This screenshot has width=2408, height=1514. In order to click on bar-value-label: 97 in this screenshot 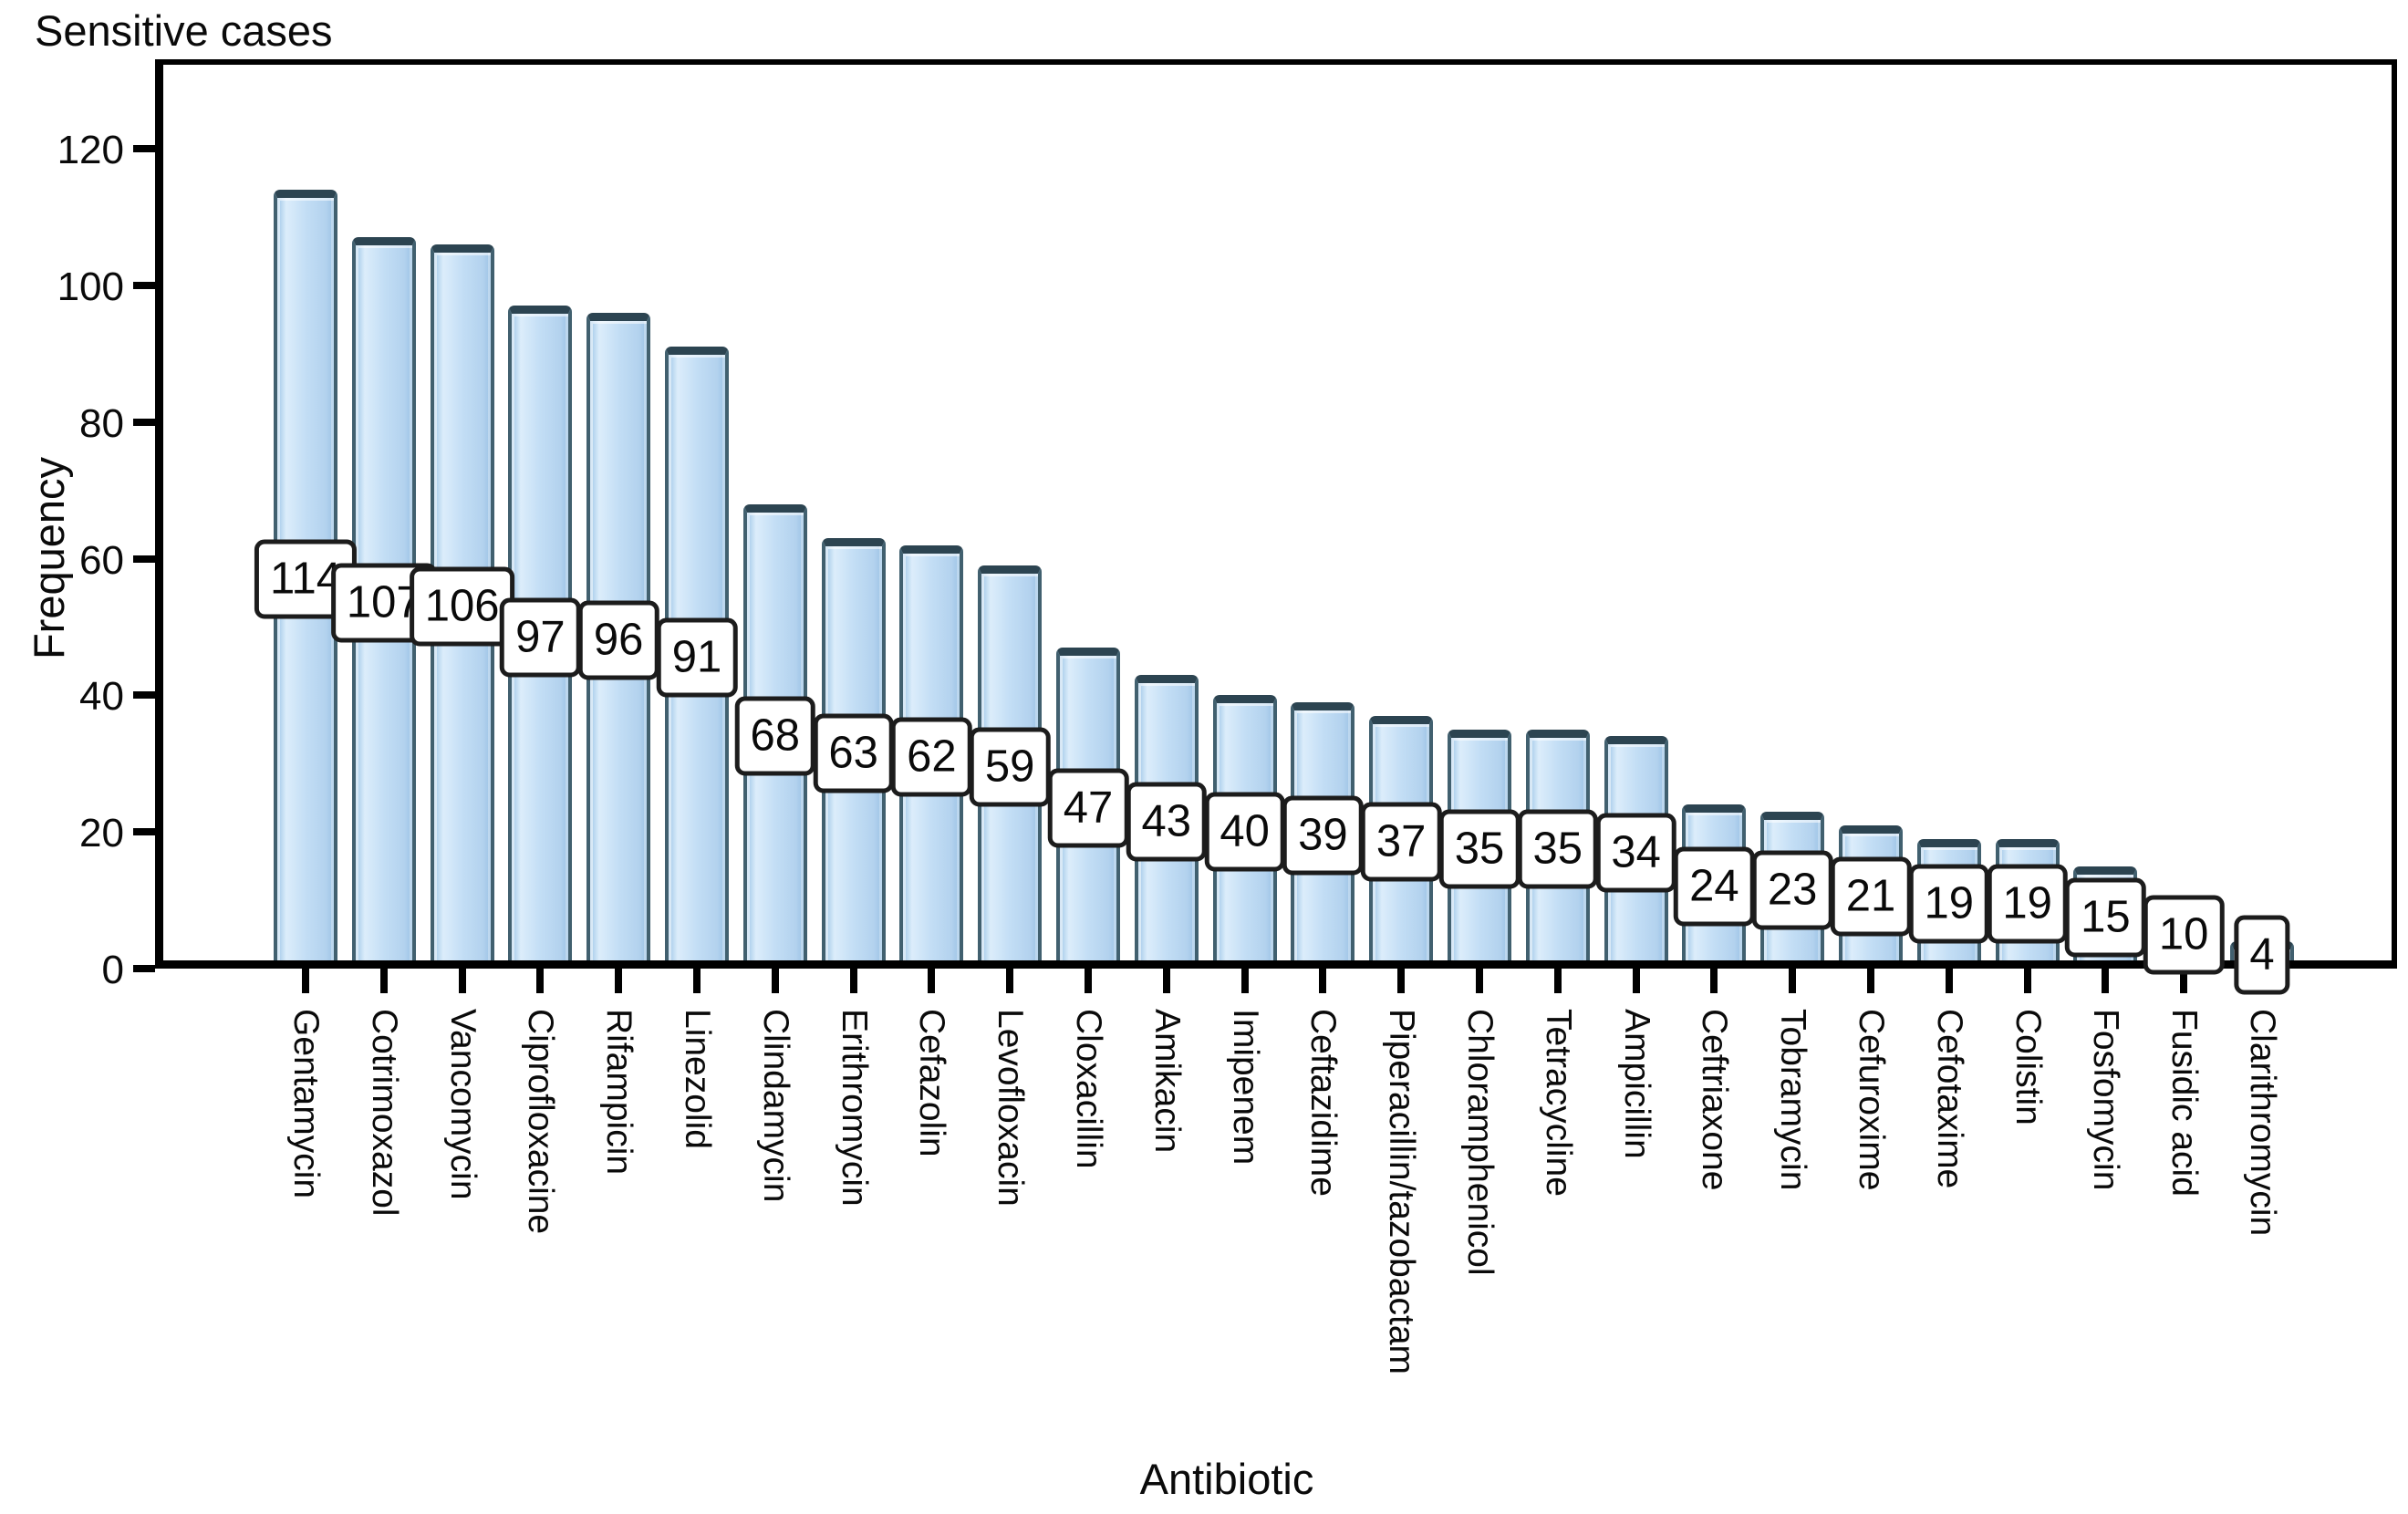, I will do `click(541, 637)`.